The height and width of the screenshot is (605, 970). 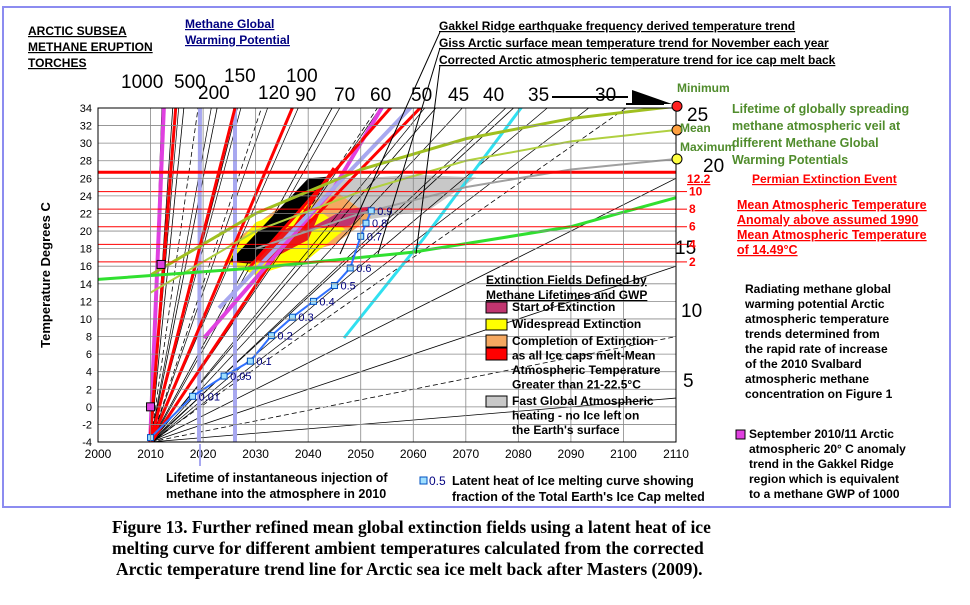 I want to click on x-tick-label: 2070, so click(x=465, y=454).